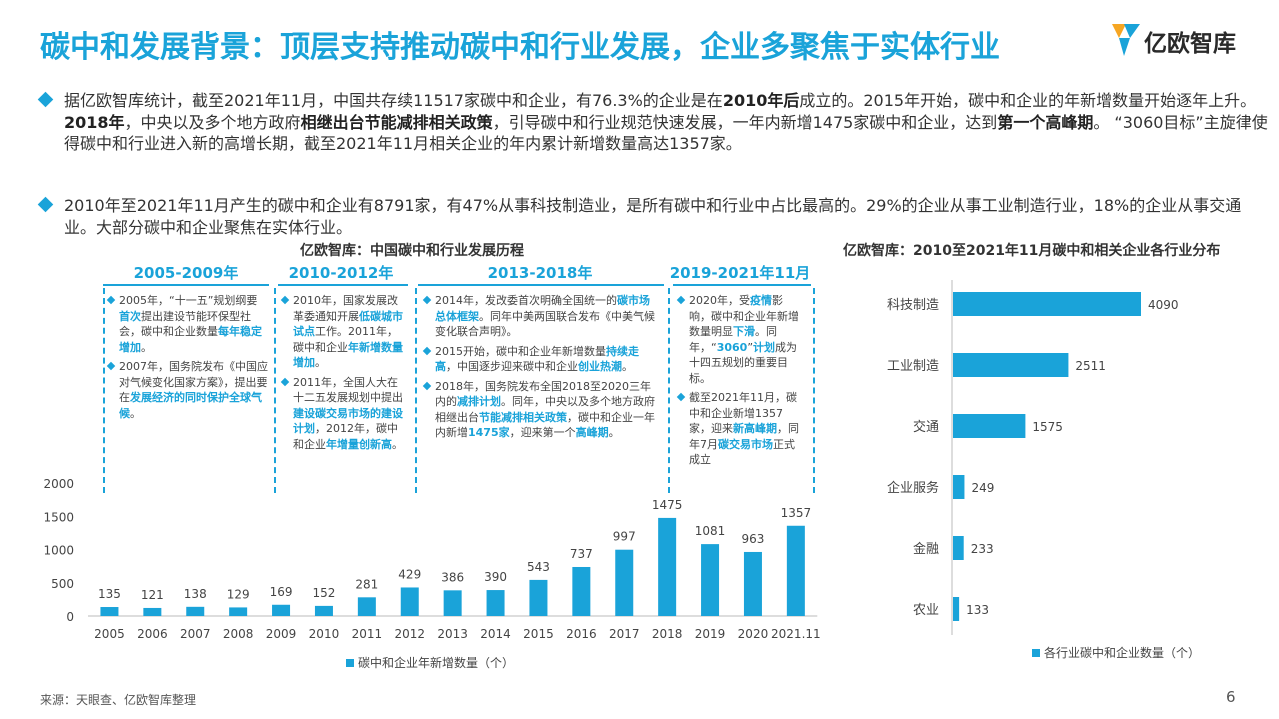 The image size is (1279, 719). Describe the element at coordinates (186, 273) in the screenshot. I see `period-label: 2005-2009年` at that location.